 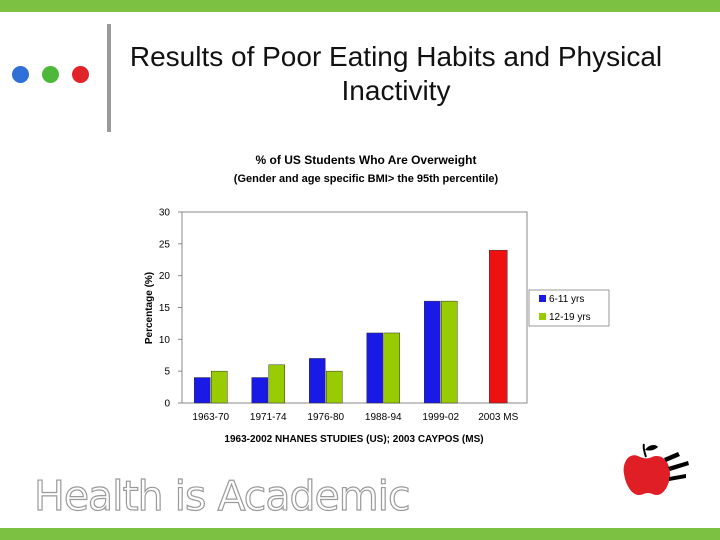 What do you see at coordinates (566, 299) in the screenshot?
I see `legend-label-6-11-yrs: 6-11 yrs` at bounding box center [566, 299].